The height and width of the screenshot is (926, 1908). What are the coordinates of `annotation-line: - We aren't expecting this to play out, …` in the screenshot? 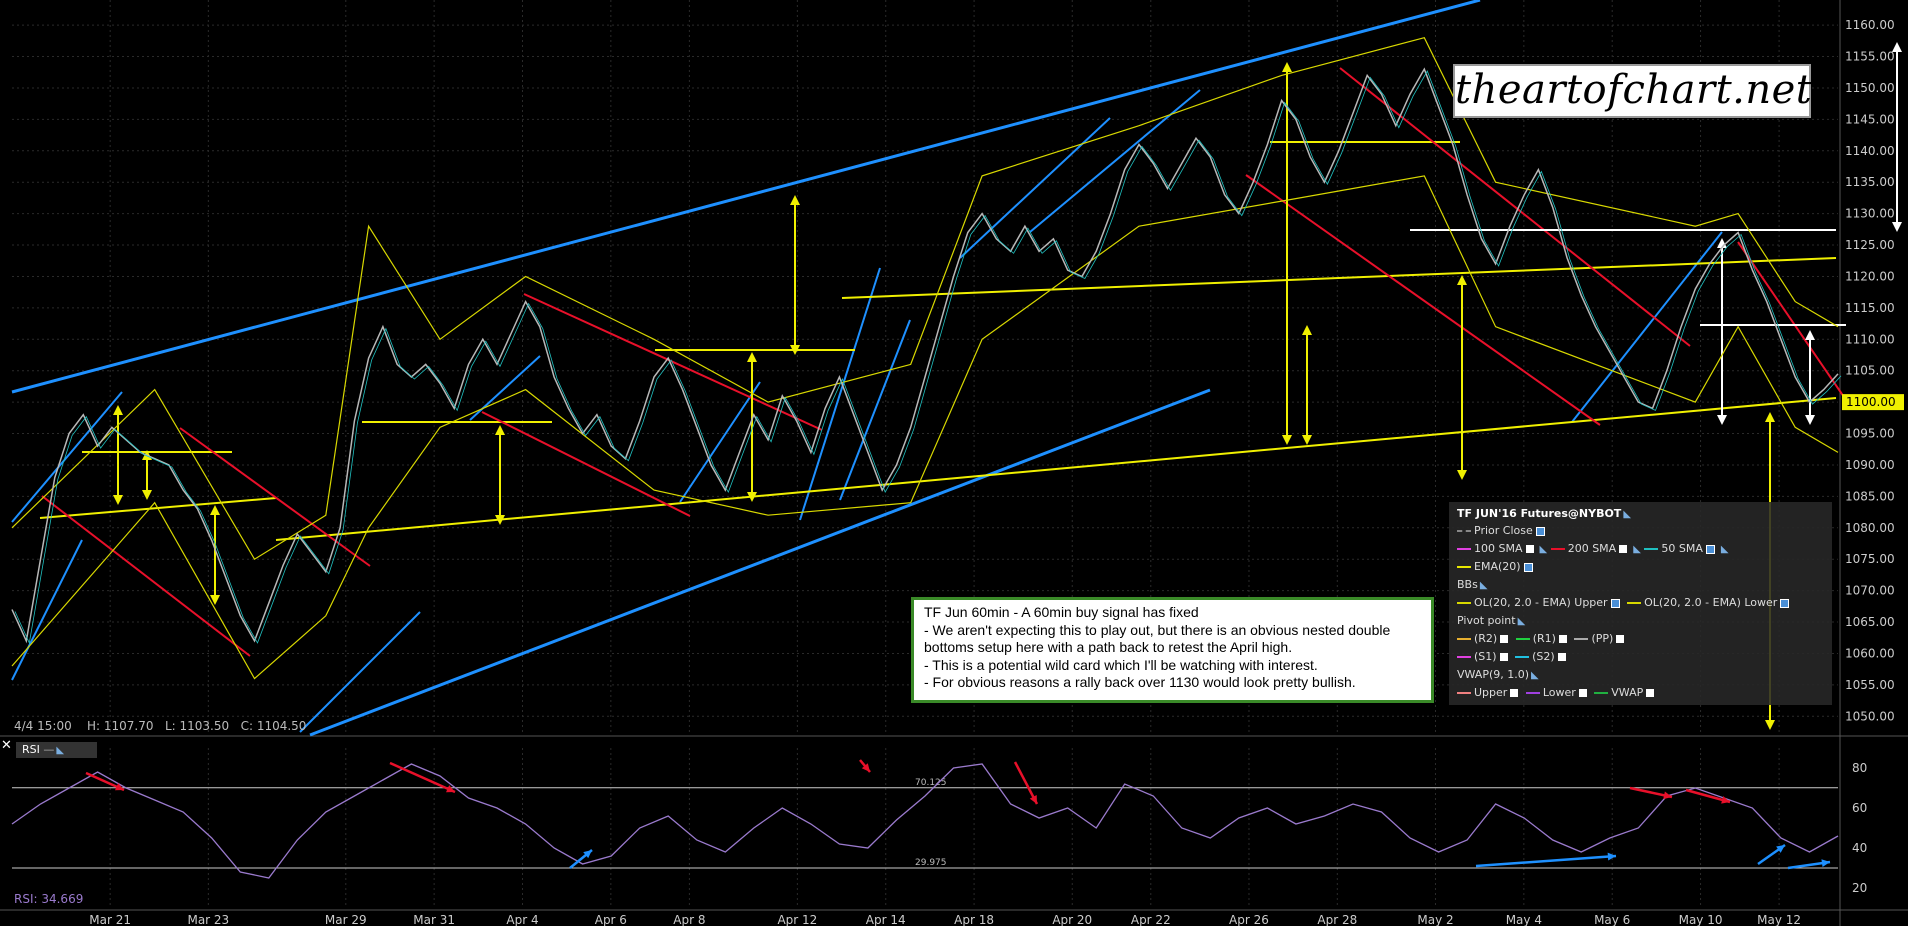 It's located at (1157, 638).